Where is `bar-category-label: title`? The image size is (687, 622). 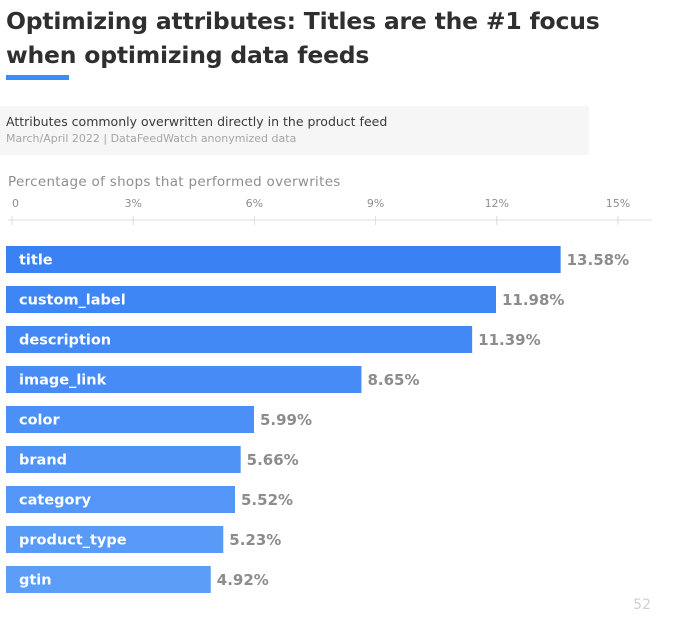 bar-category-label: title is located at coordinates (36, 261).